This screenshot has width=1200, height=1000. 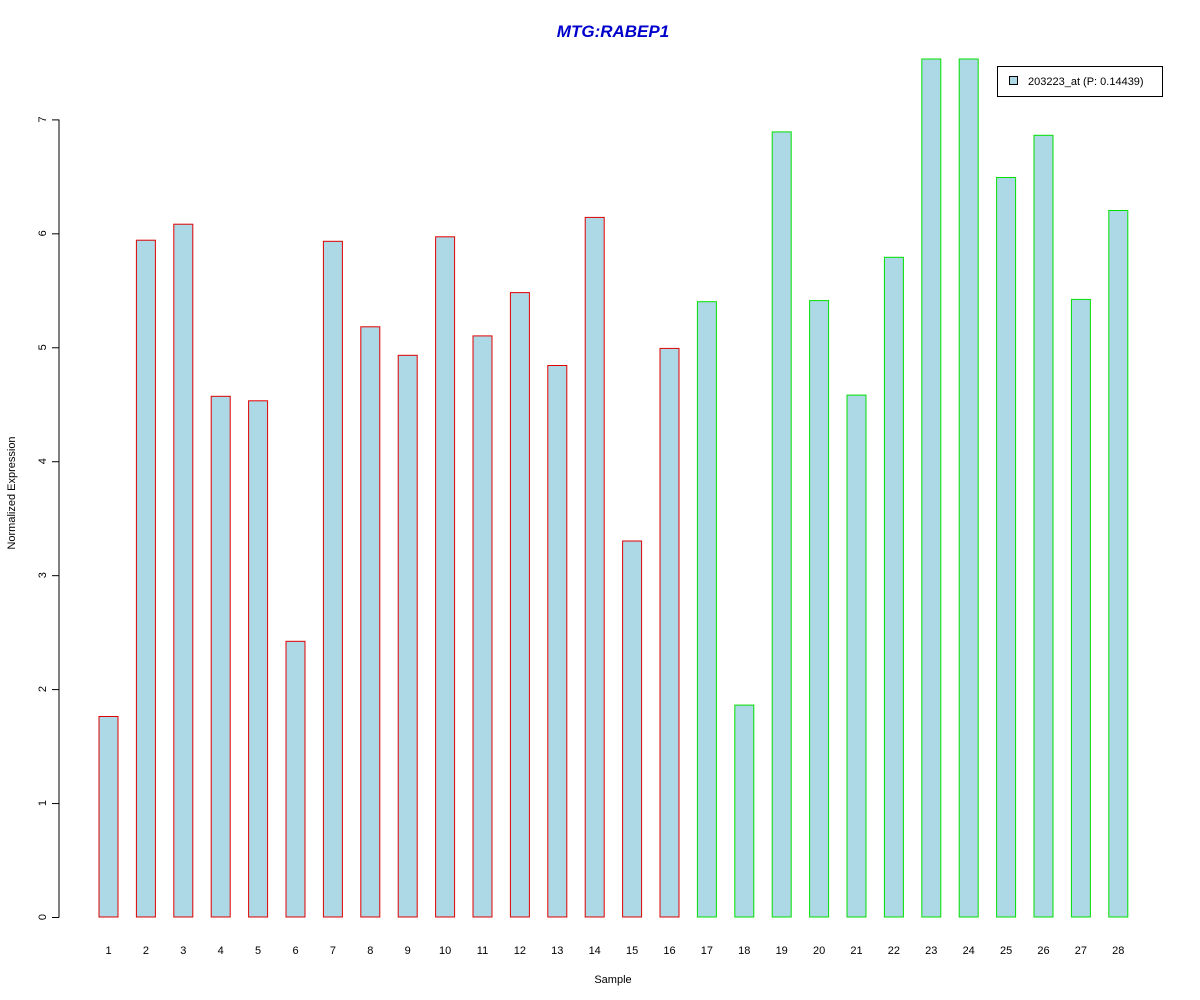 I want to click on x-tick-label: 23, so click(x=931, y=951).